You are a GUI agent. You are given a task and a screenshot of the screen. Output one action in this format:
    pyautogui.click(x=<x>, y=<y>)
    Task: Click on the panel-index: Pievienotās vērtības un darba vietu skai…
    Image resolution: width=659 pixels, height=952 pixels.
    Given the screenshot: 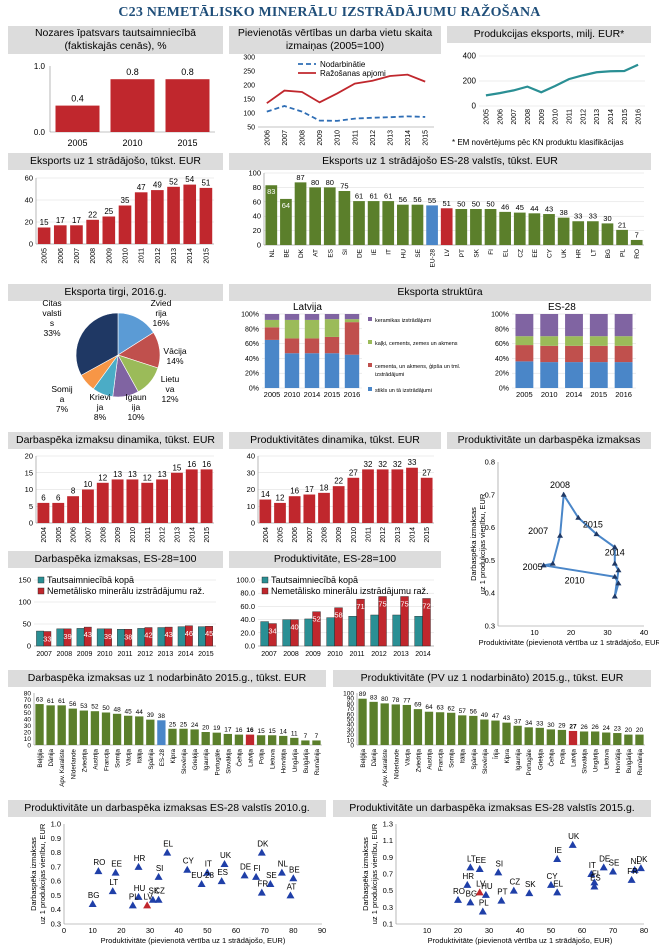 What is the action you would take?
    pyautogui.click(x=335, y=40)
    